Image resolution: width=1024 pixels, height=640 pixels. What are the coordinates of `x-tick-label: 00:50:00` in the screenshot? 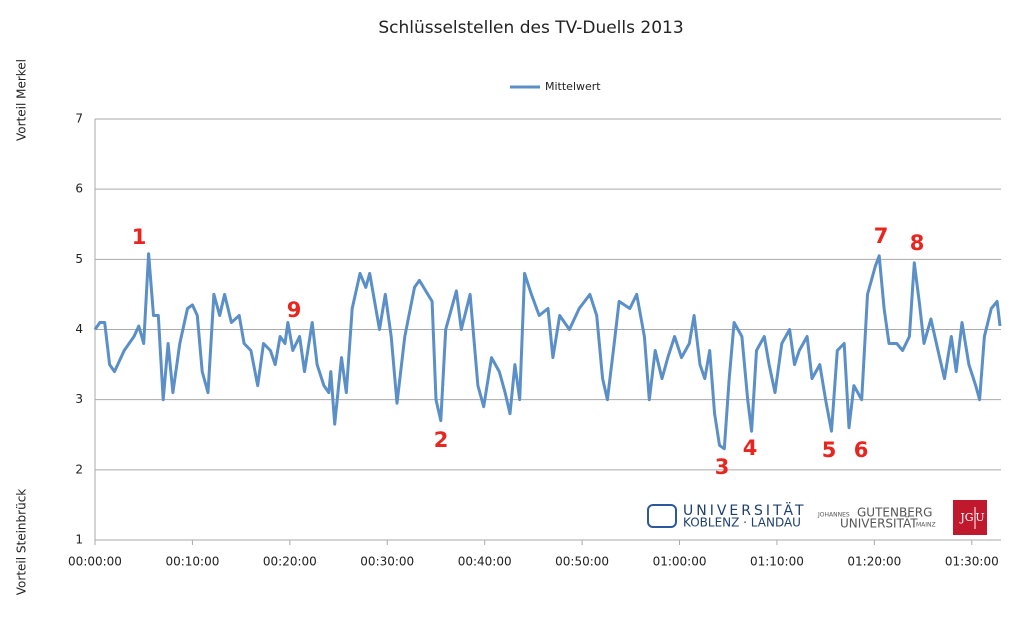 It's located at (582, 562).